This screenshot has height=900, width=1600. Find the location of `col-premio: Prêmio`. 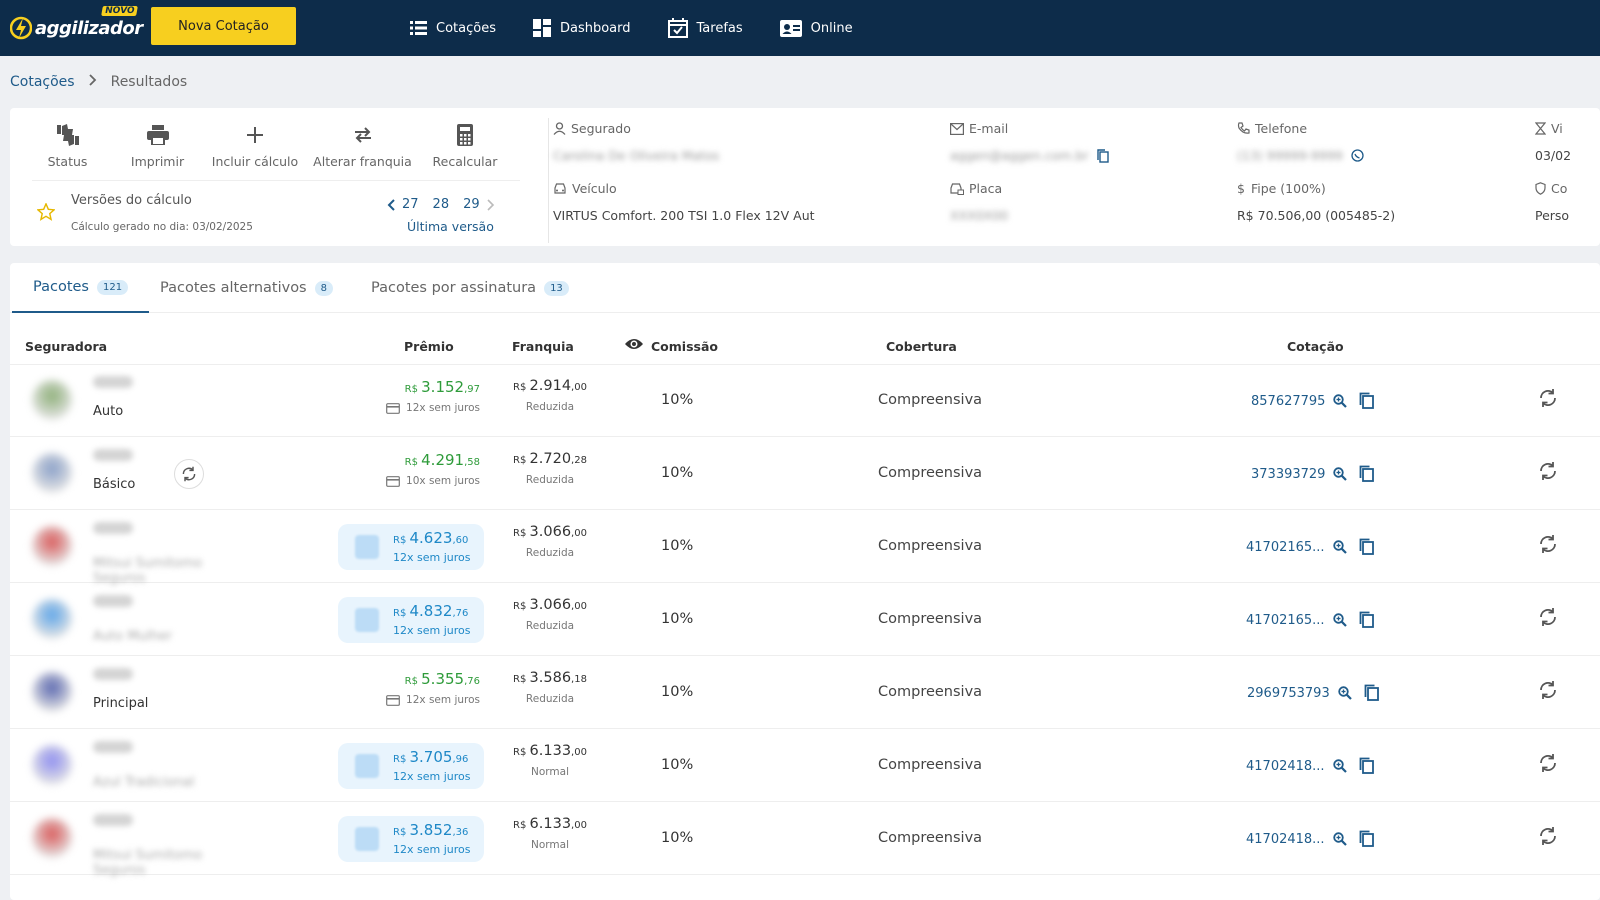

col-premio: Prêmio is located at coordinates (429, 346).